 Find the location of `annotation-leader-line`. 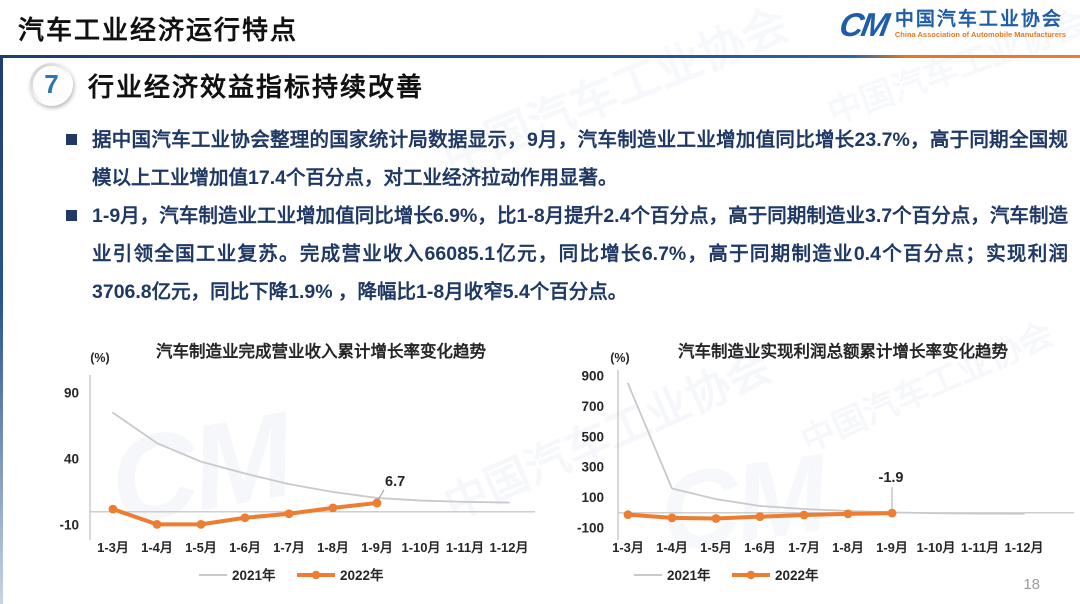

annotation-leader-line is located at coordinates (381, 495).